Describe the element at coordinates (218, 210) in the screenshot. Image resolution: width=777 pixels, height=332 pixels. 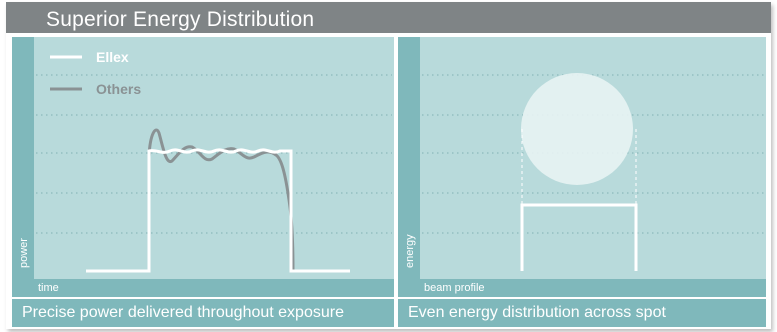
I see `ellex-series-line` at that location.